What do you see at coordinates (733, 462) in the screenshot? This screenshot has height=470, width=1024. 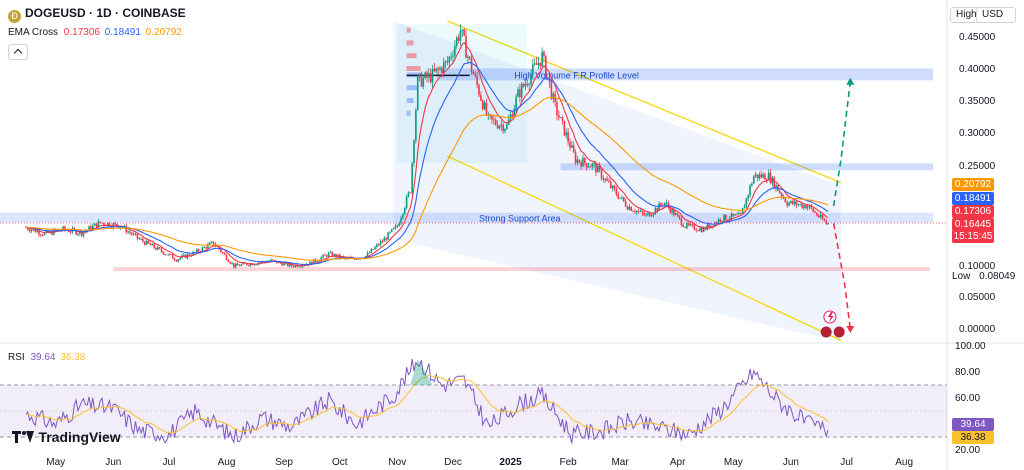 I see `time-axis-label: May` at bounding box center [733, 462].